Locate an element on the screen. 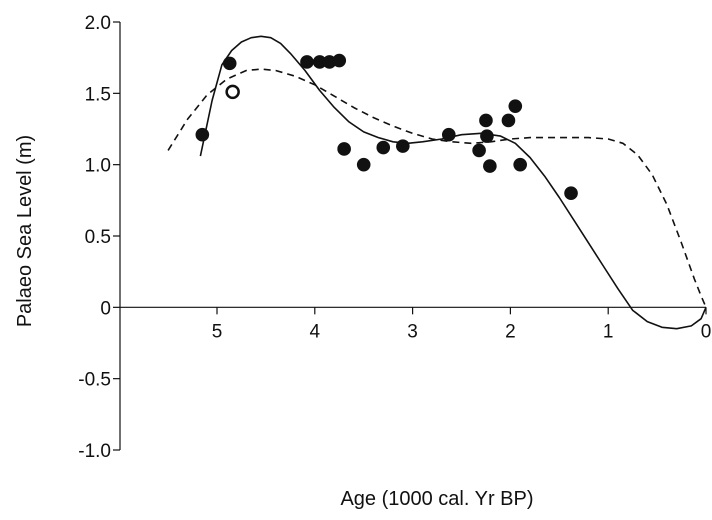 Image resolution: width=712 pixels, height=520 pixels. x-tick-label: 5 is located at coordinates (217, 331).